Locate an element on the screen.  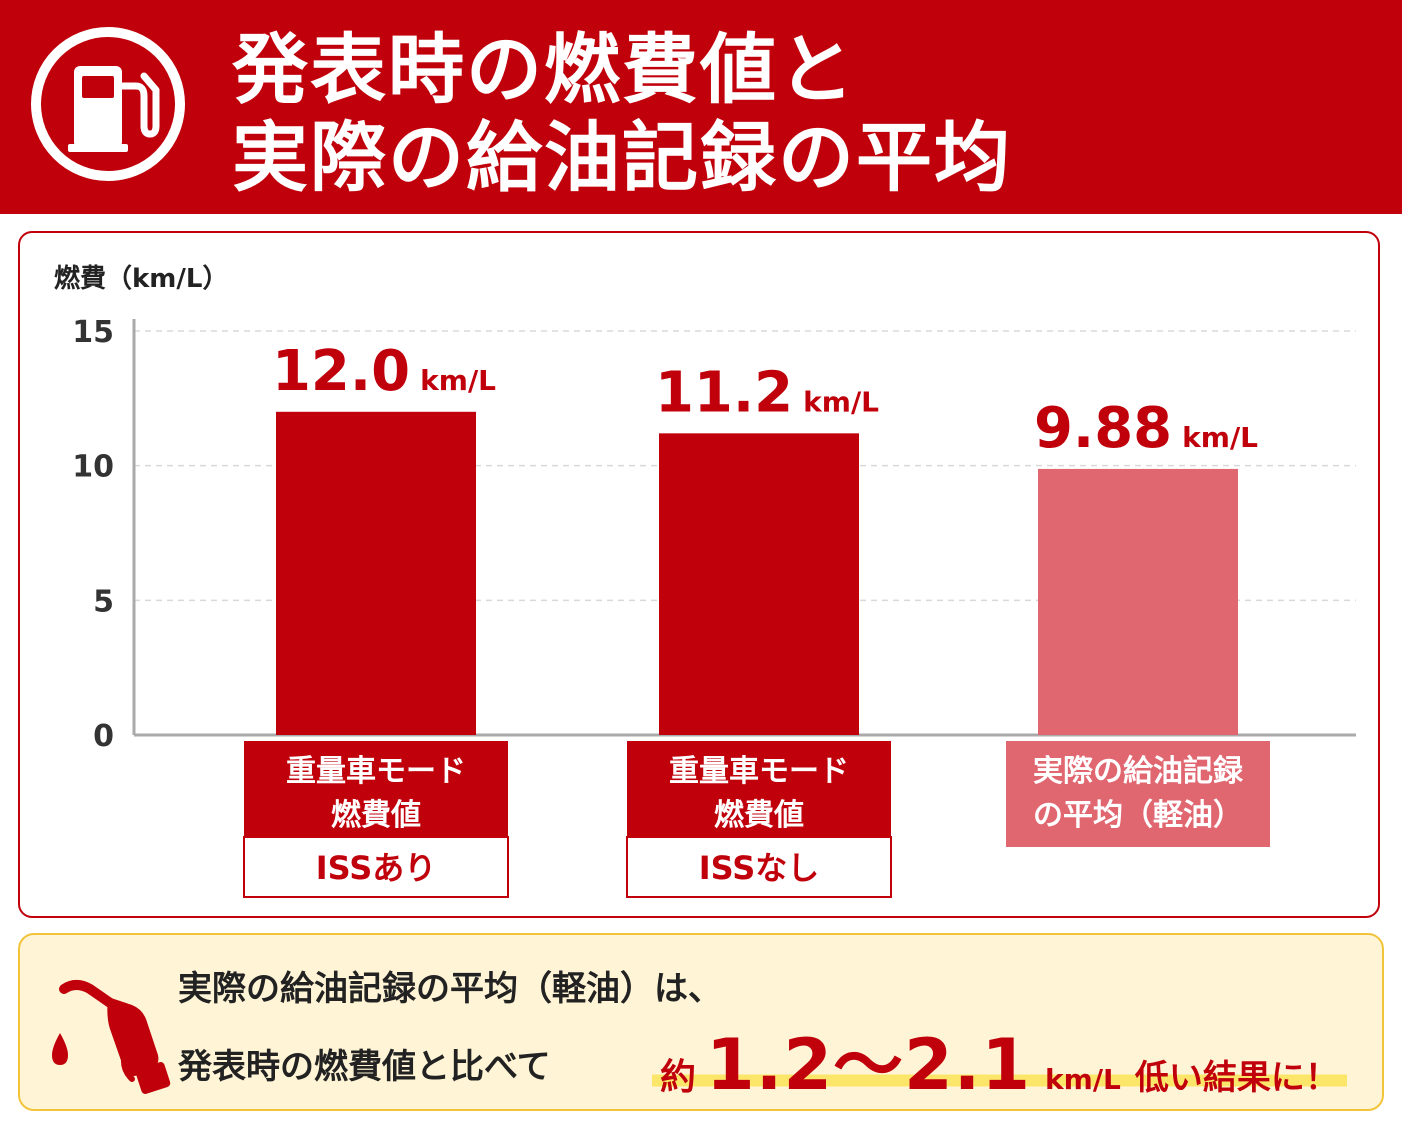
category-label-line-2: の平均（軽油） is located at coordinates (1138, 815).